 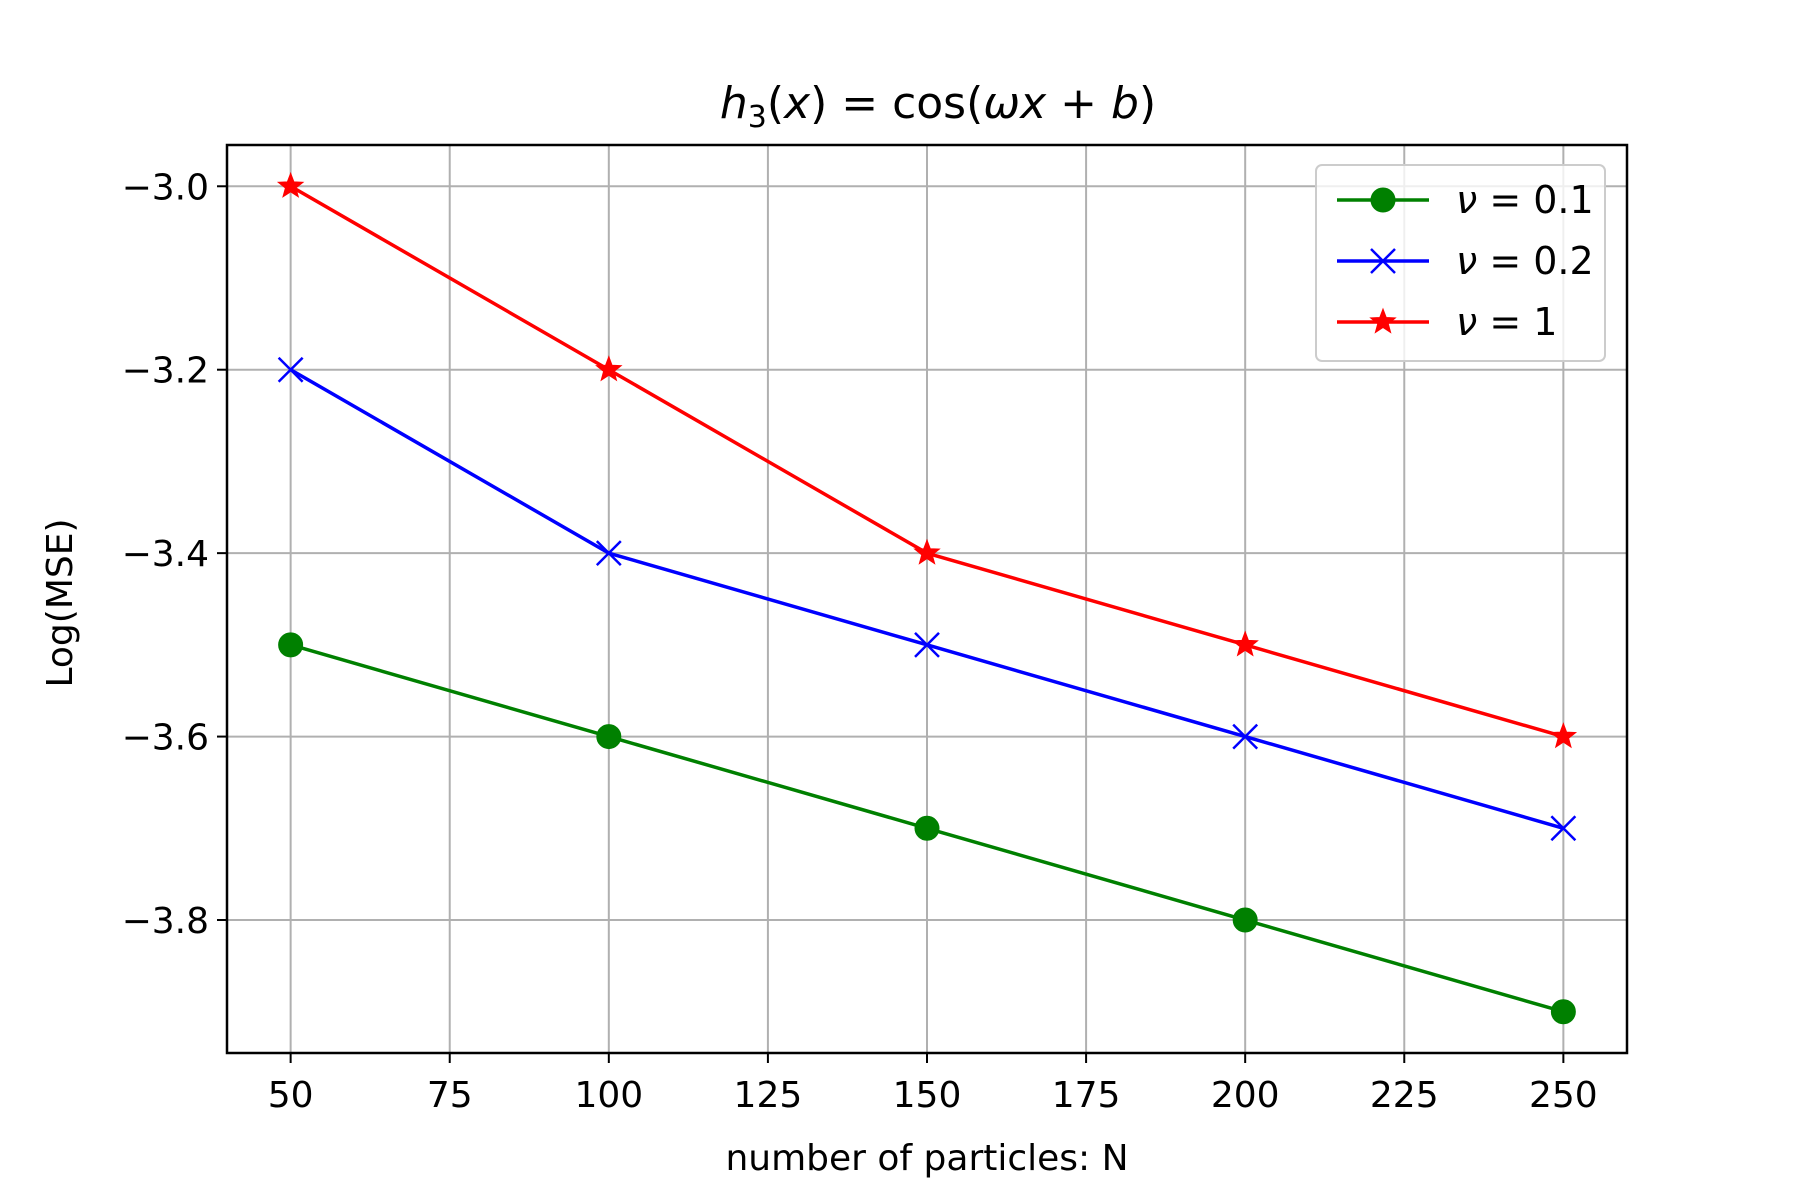 I want to click on y-axis-label: Log(MSE), so click(x=60, y=602).